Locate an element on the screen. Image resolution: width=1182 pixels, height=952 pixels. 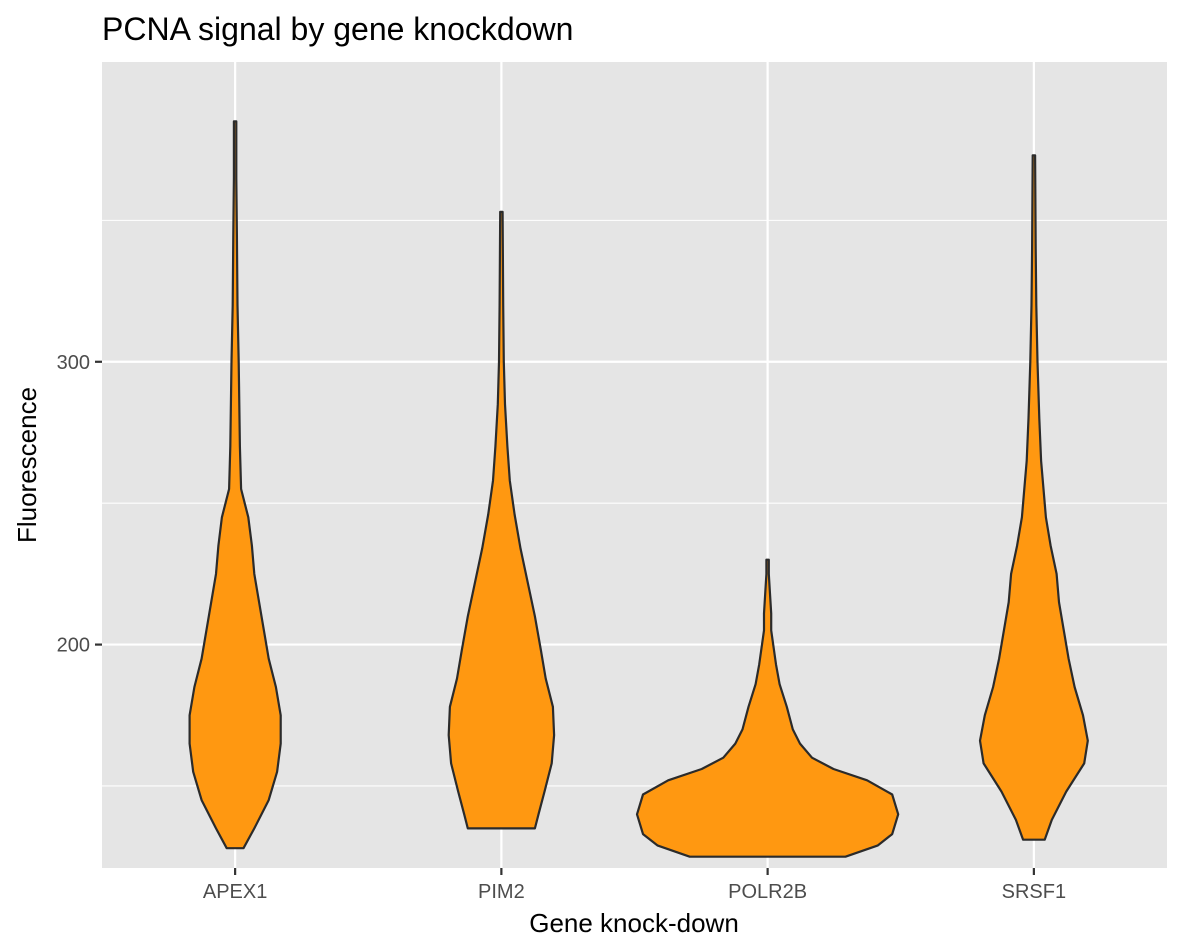
x-tick-label: PIM2 is located at coordinates (501, 892).